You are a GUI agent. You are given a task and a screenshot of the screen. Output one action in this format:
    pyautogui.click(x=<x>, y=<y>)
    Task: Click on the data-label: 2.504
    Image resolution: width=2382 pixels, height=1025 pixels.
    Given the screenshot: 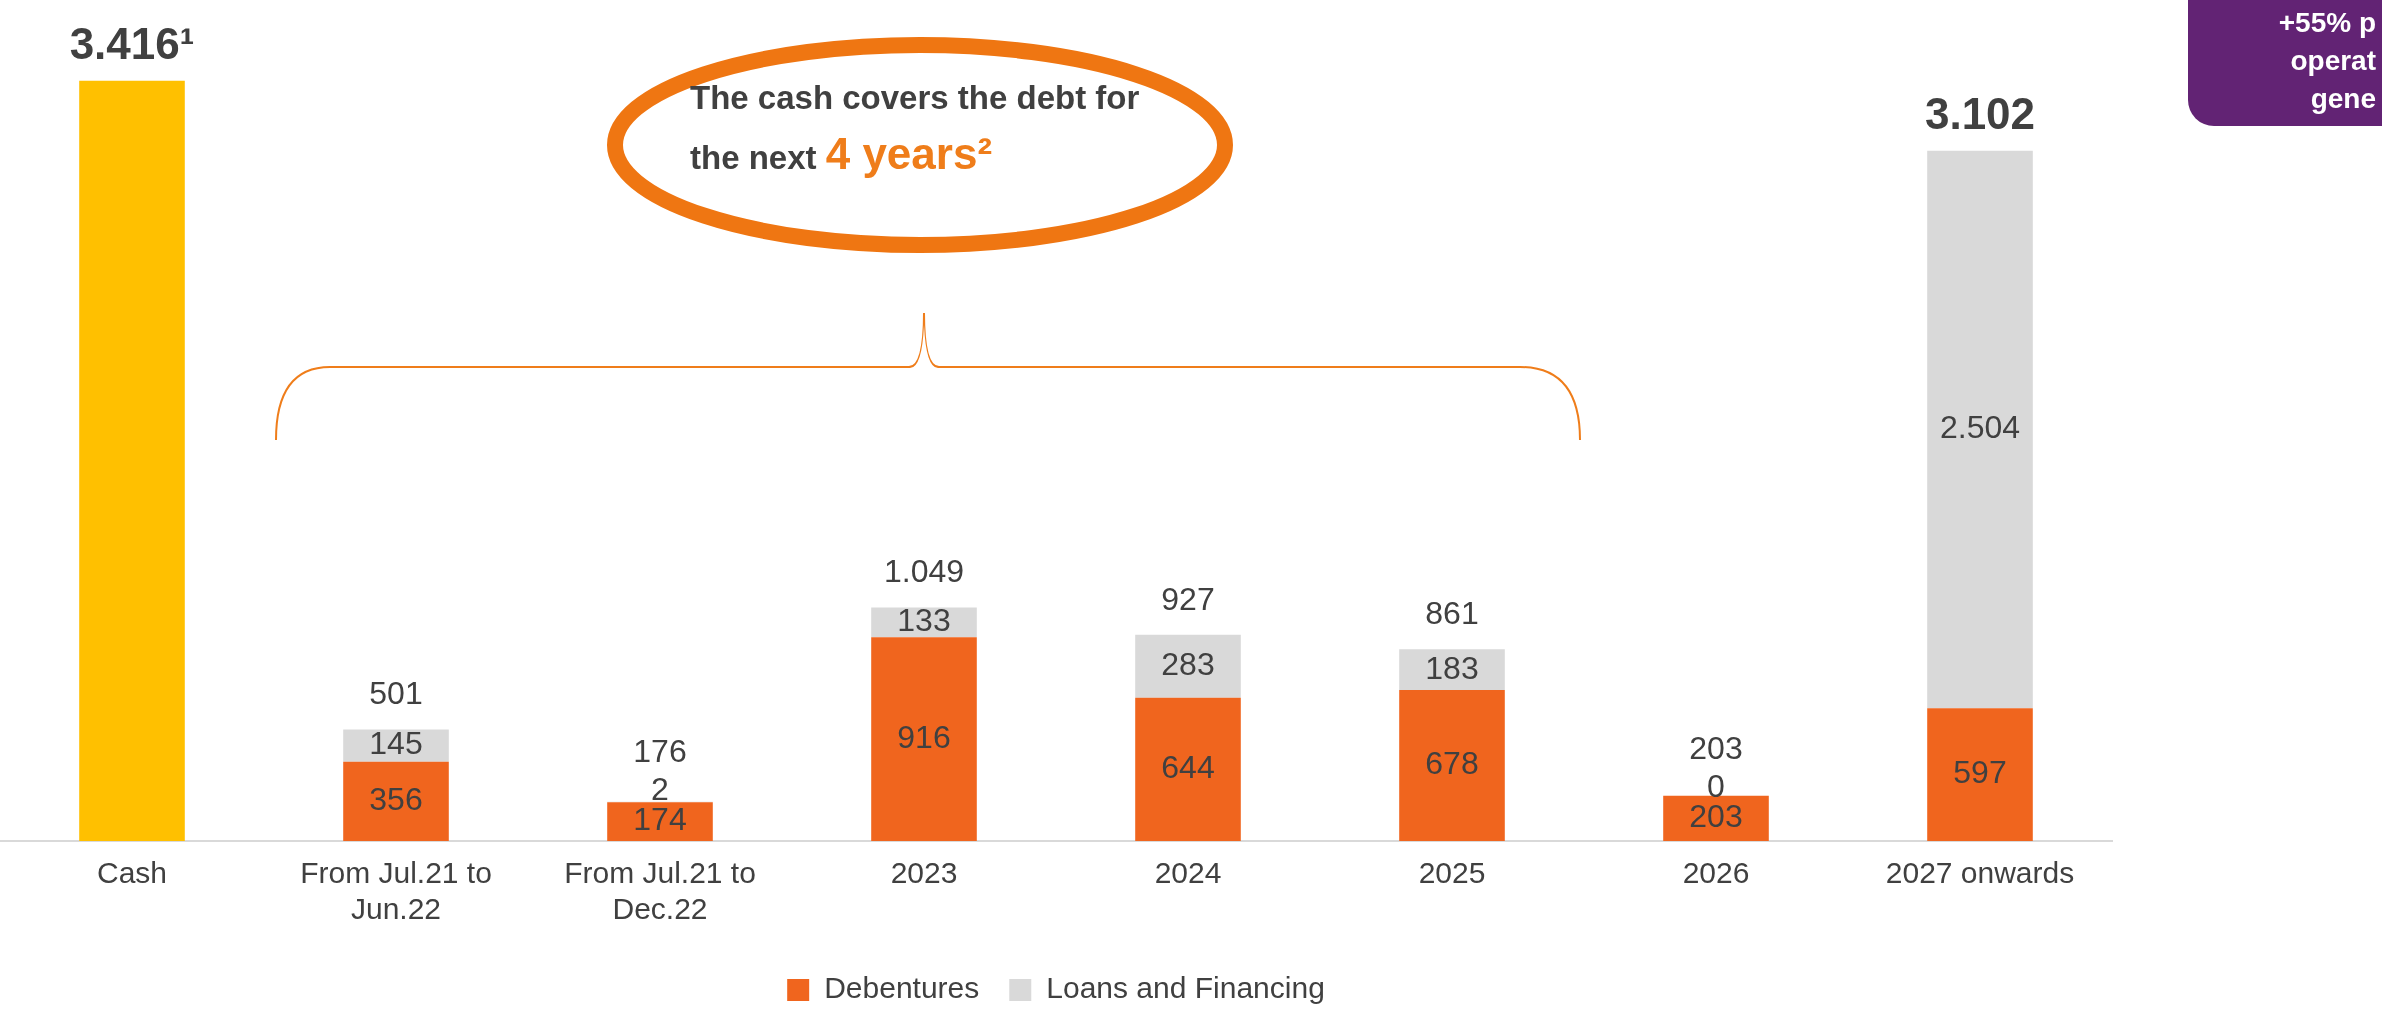 What is the action you would take?
    pyautogui.click(x=1980, y=427)
    